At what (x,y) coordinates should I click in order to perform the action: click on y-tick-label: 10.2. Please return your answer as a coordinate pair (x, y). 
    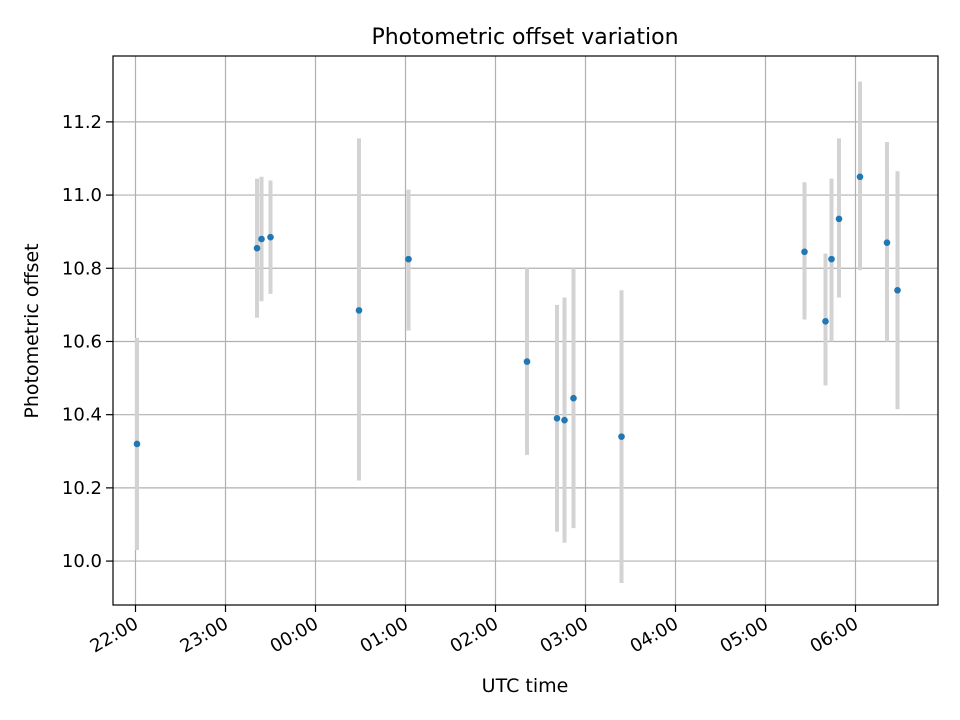
    Looking at the image, I should click on (82, 488).